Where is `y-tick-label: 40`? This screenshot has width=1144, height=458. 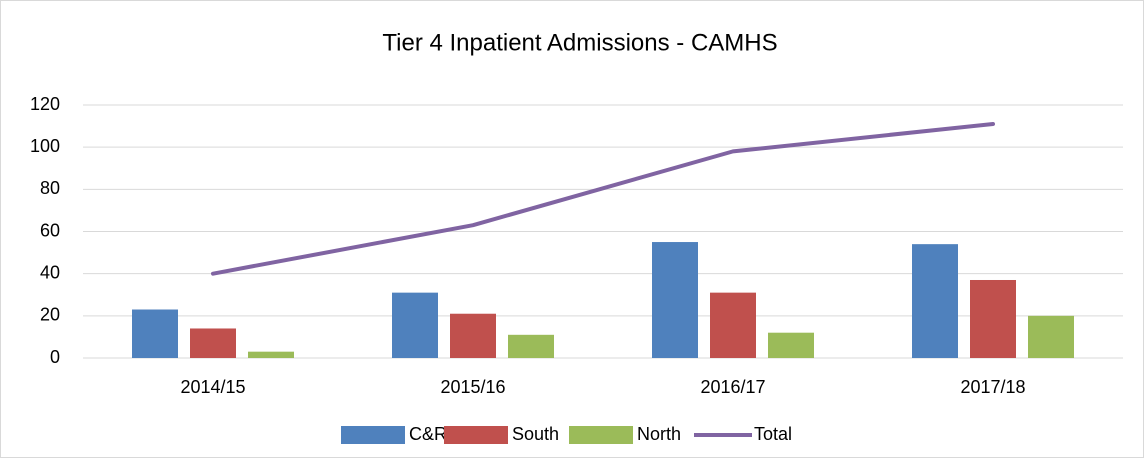
y-tick-label: 40 is located at coordinates (50, 272).